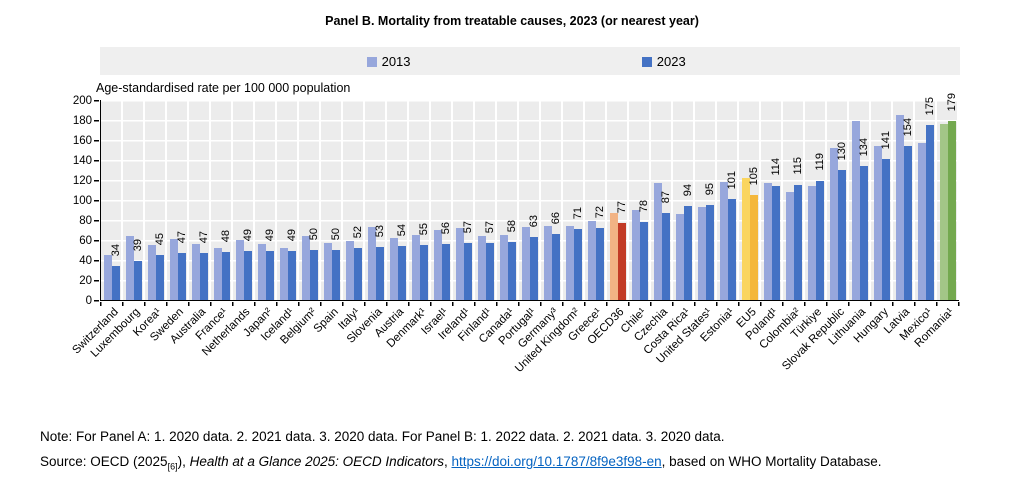 This screenshot has width=1024, height=489. Describe the element at coordinates (477, 221) in the screenshot. I see `bar-group: 57 Finland¹` at that location.